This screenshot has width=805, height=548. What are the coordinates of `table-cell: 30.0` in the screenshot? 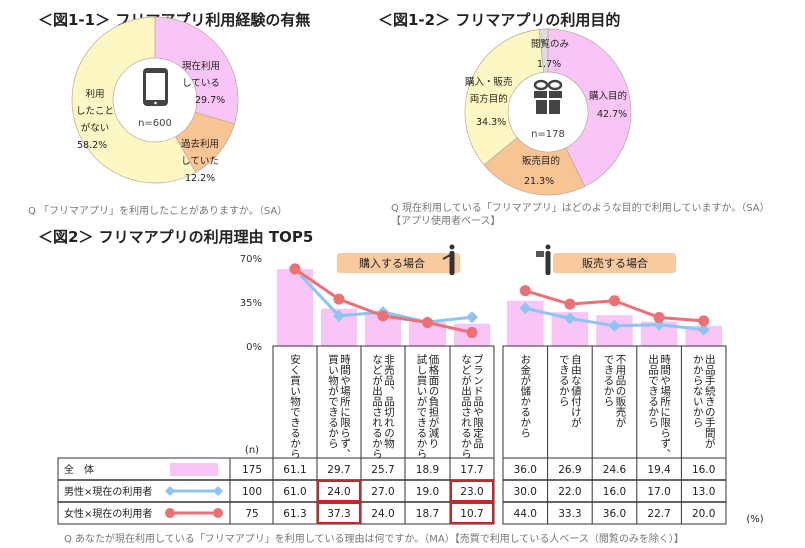 It's located at (525, 492).